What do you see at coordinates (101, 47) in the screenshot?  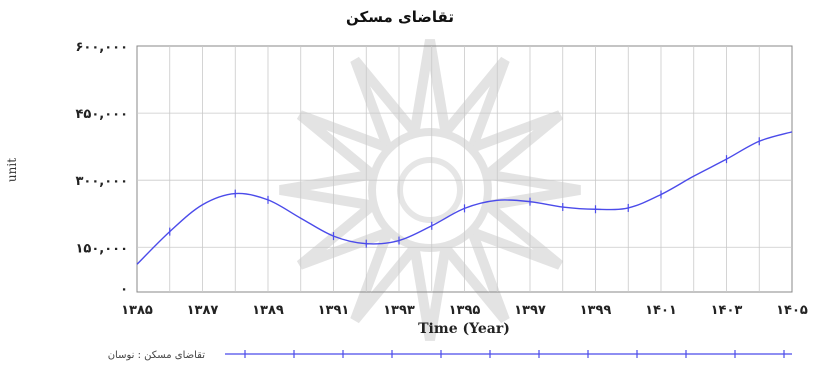 I see `y-tick-label: ۶۰۰,۰۰۰` at bounding box center [101, 47].